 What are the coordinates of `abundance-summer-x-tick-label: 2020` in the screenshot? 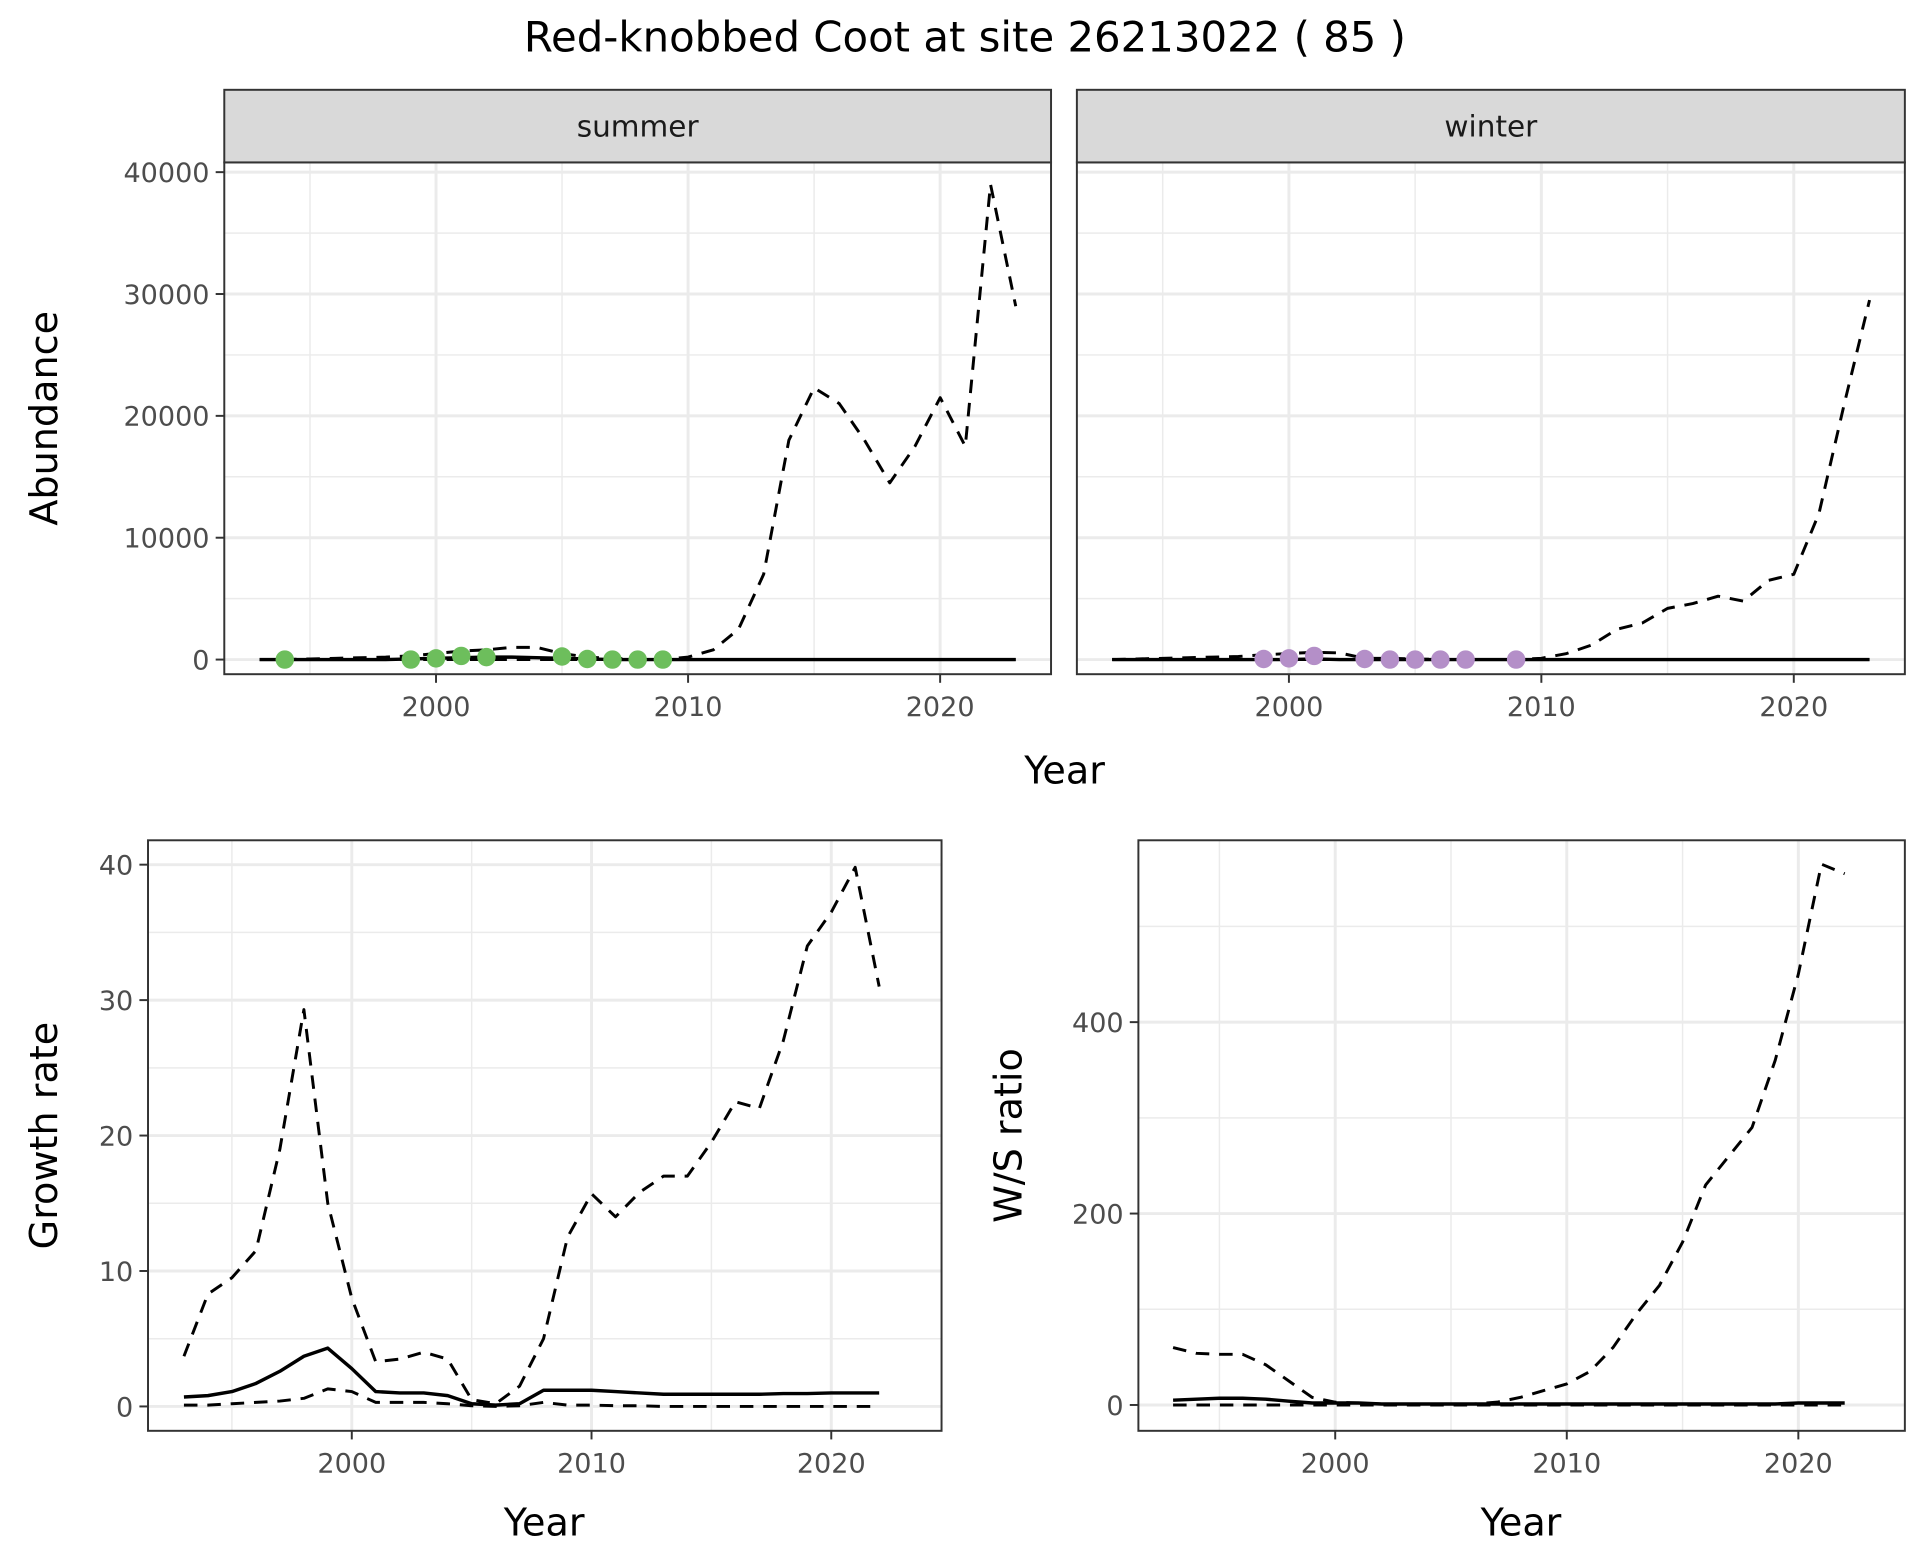 It's located at (940, 707).